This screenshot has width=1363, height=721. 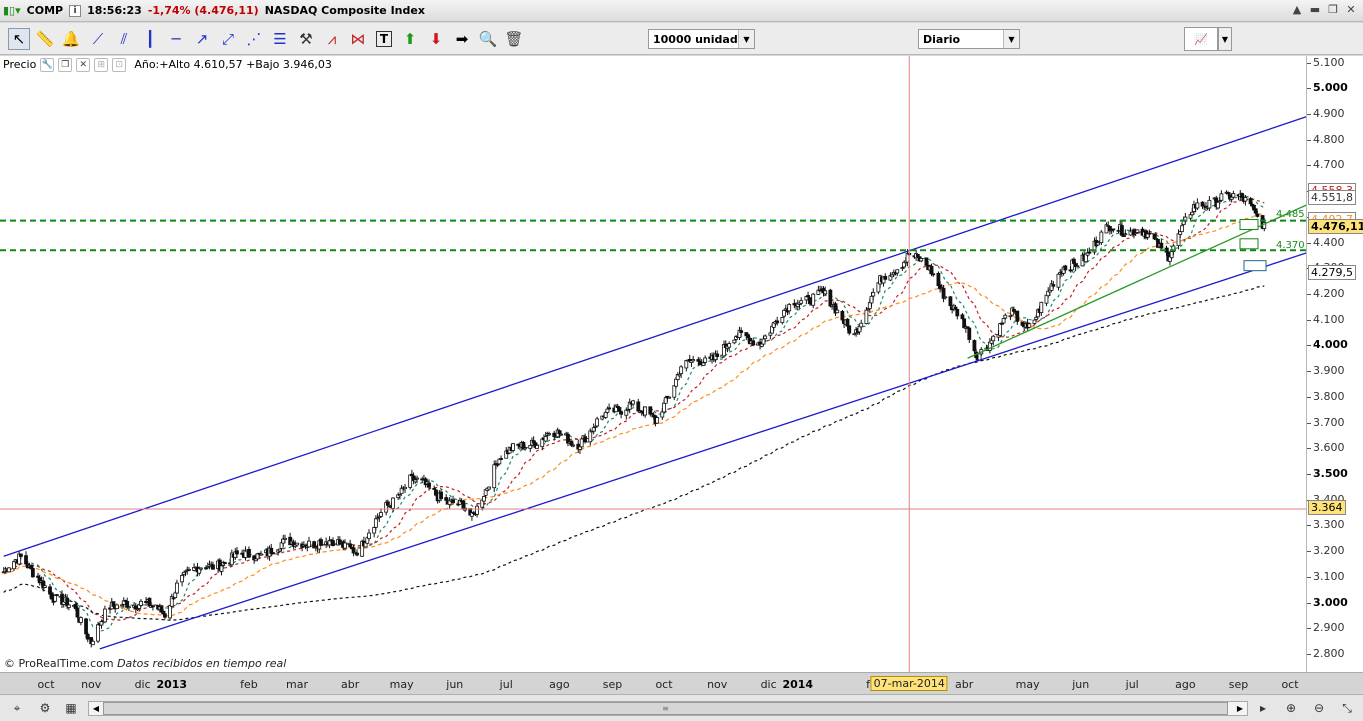 I want to click on ruler-icon: 📏, so click(x=45, y=39).